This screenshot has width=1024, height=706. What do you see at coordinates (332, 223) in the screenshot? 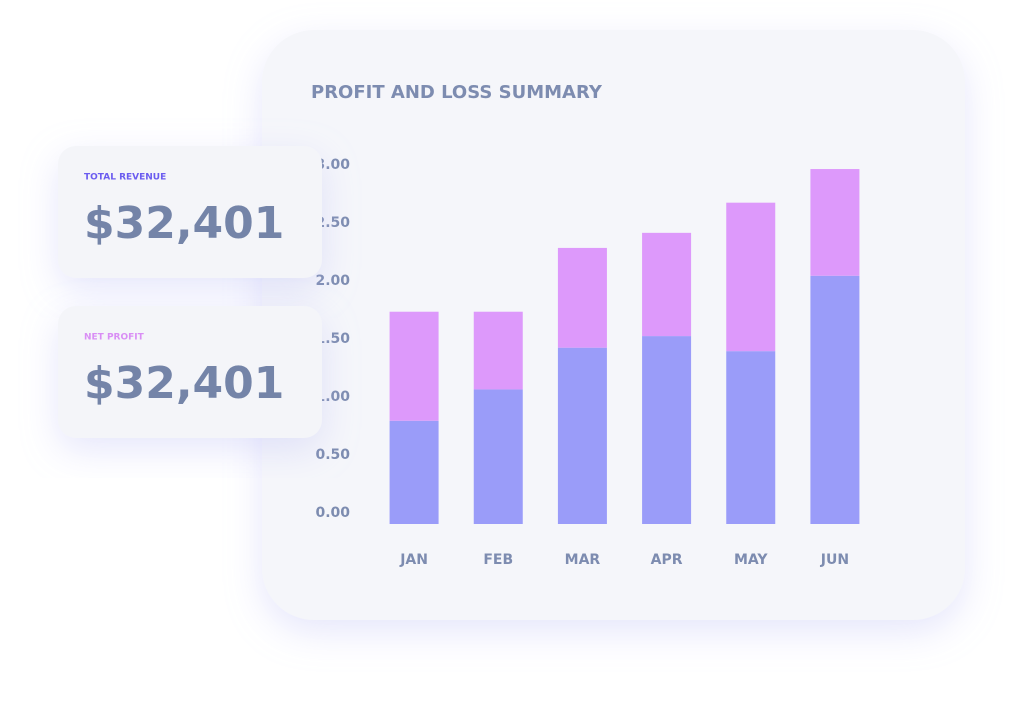
I see `y-tick-label: 2.50` at bounding box center [332, 223].